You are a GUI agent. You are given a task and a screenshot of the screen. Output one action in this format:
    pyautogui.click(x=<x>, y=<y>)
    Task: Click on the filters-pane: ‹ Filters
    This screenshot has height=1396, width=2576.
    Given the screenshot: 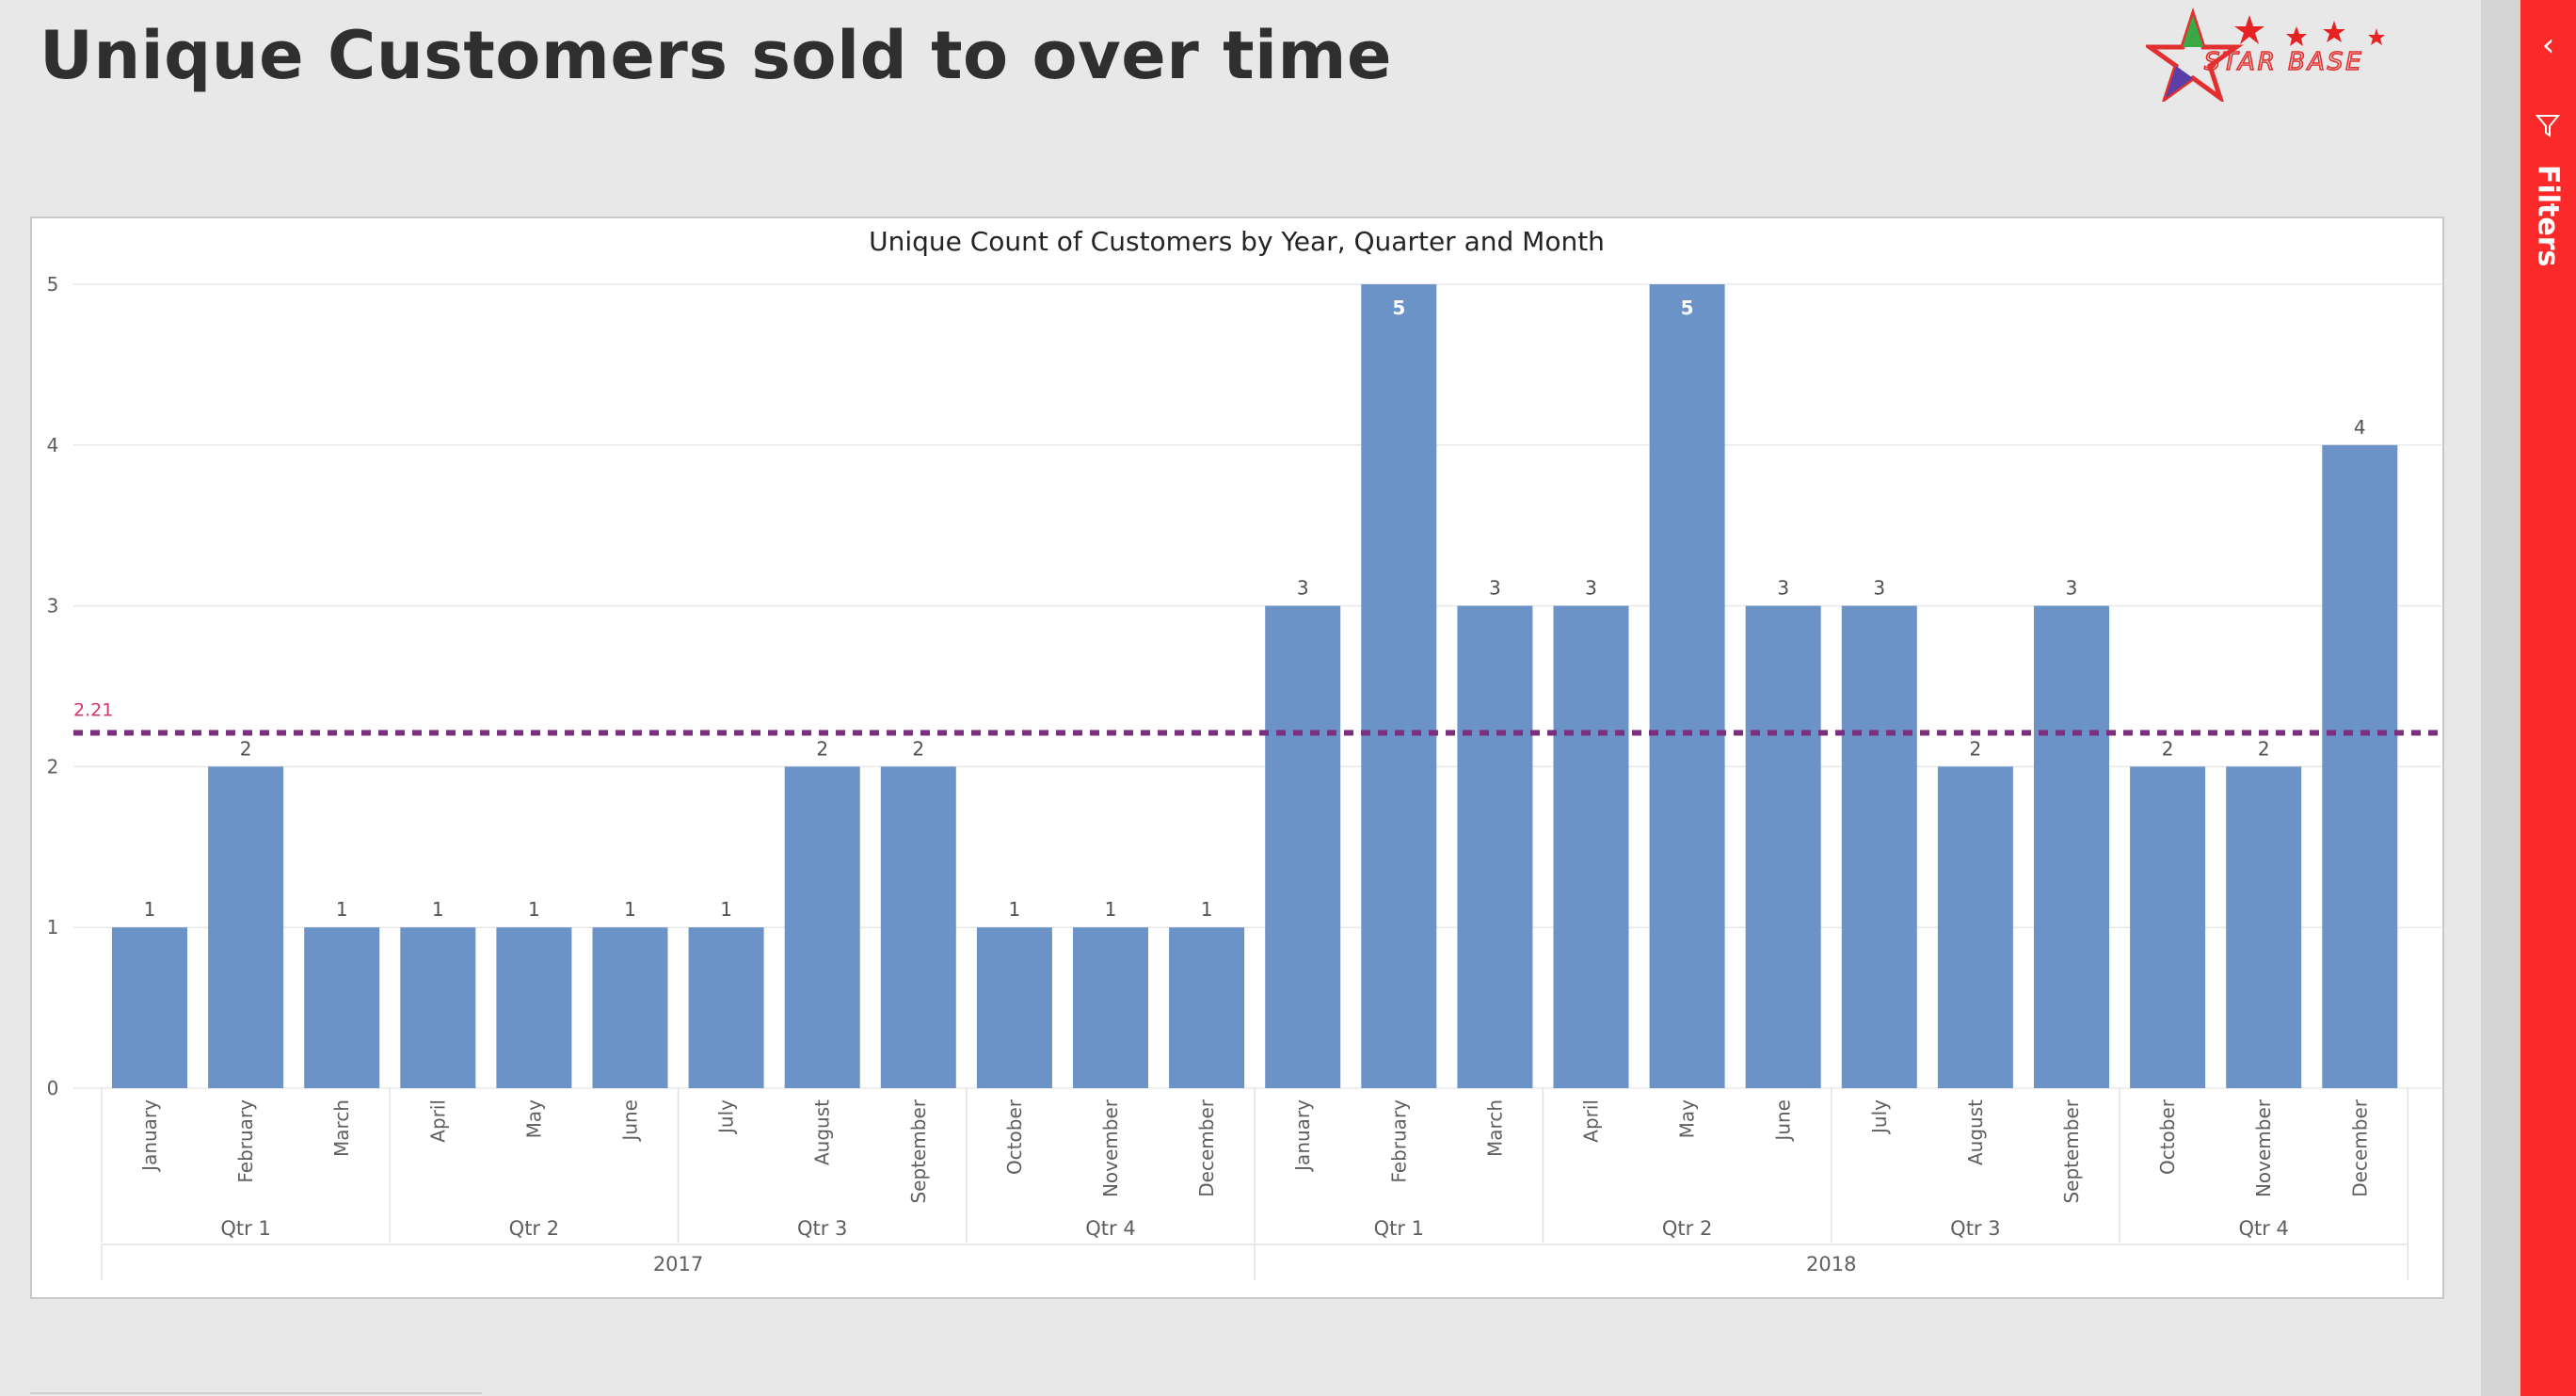 What is the action you would take?
    pyautogui.click(x=2548, y=698)
    